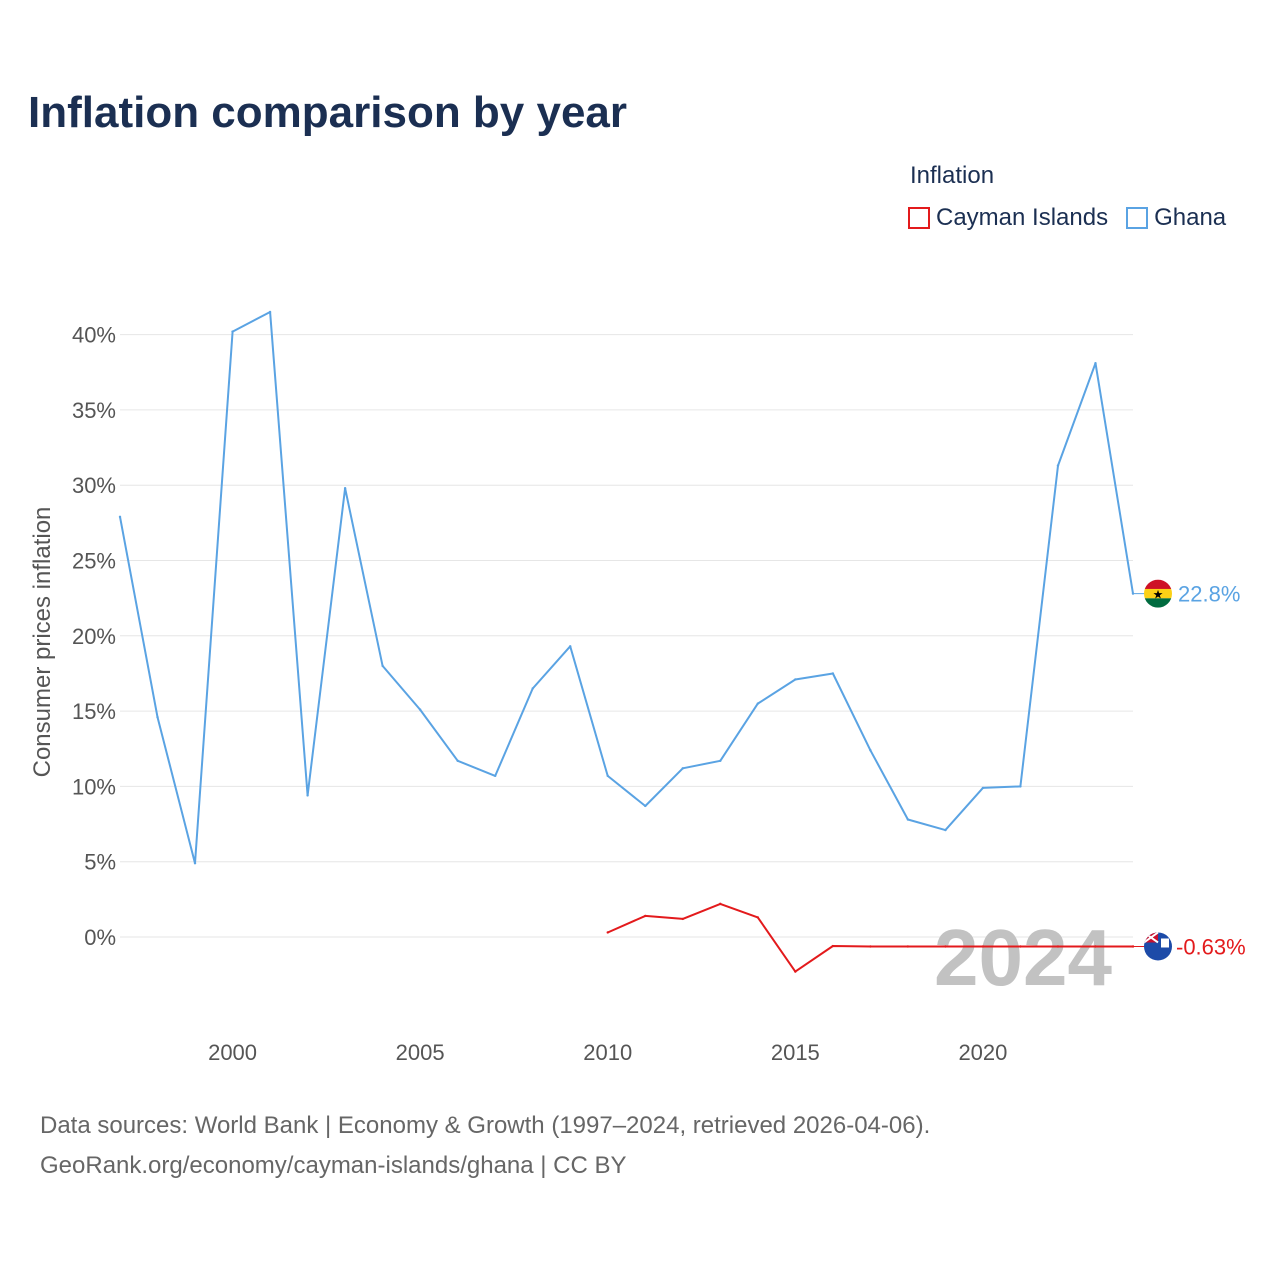  What do you see at coordinates (94, 561) in the screenshot?
I see `y-tick-label: 25%` at bounding box center [94, 561].